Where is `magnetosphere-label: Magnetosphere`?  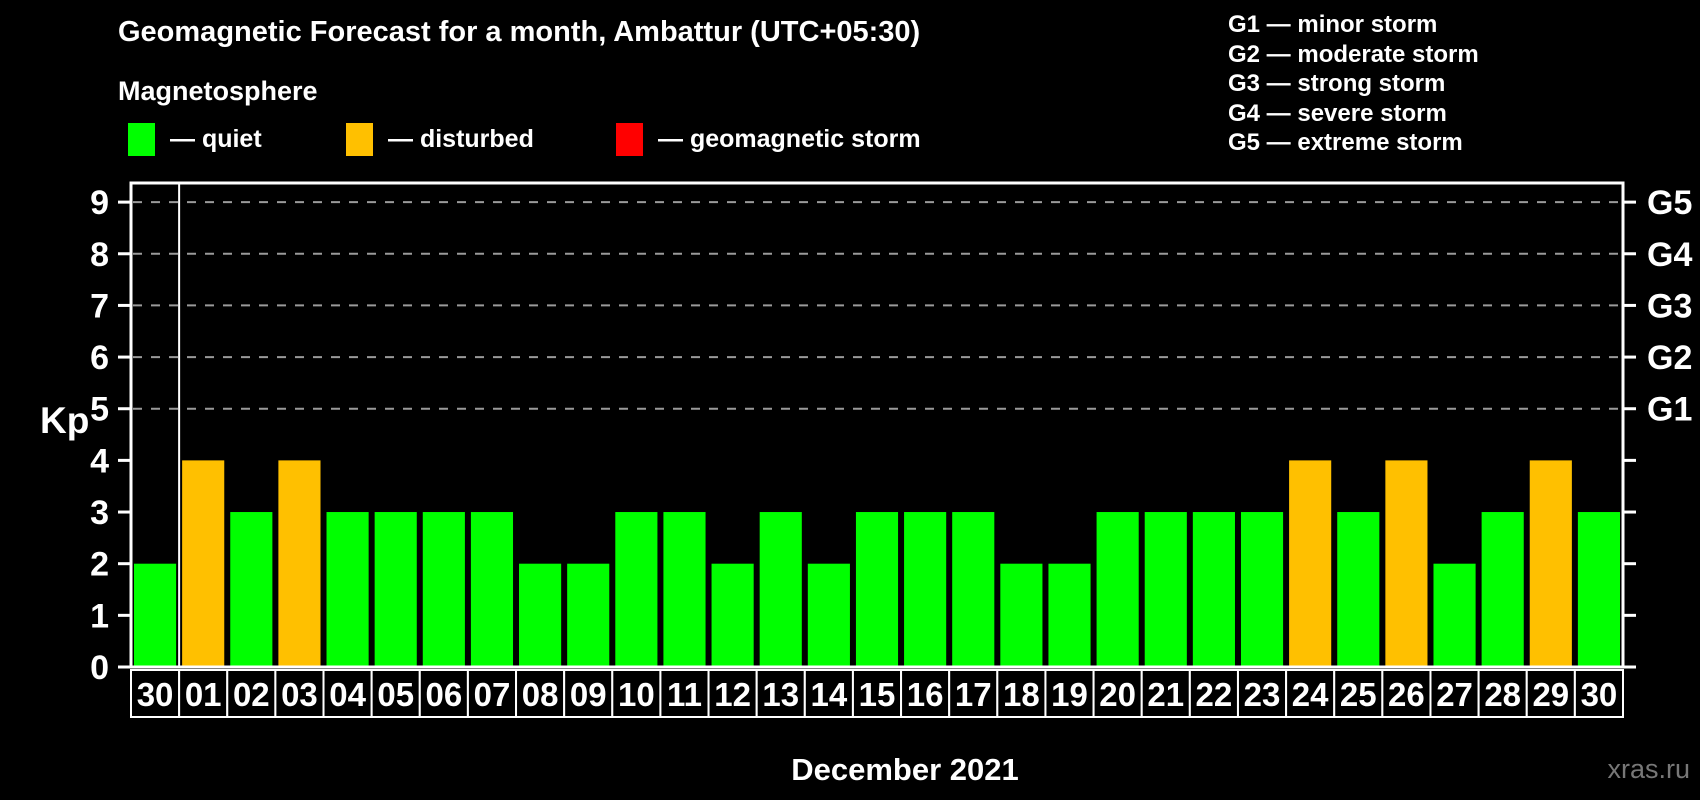
magnetosphere-label: Magnetosphere is located at coordinates (218, 91).